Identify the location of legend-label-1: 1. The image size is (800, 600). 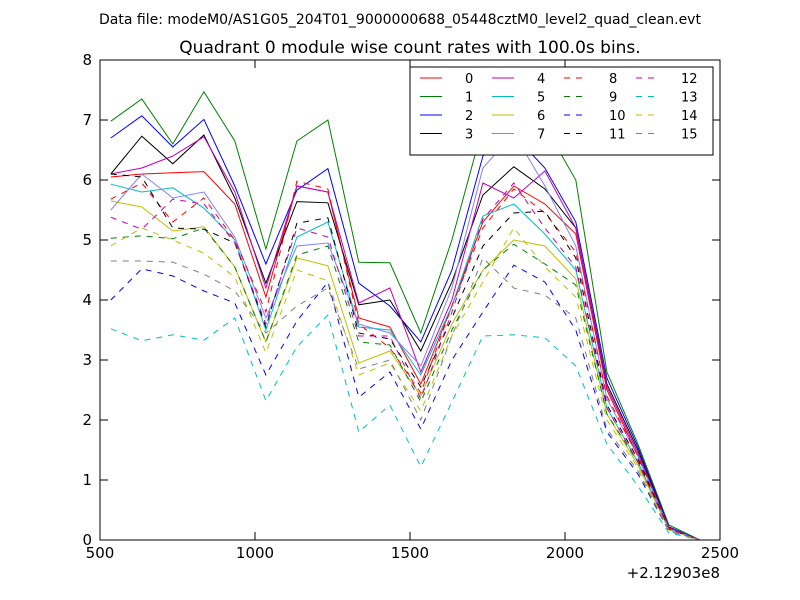
(469, 98).